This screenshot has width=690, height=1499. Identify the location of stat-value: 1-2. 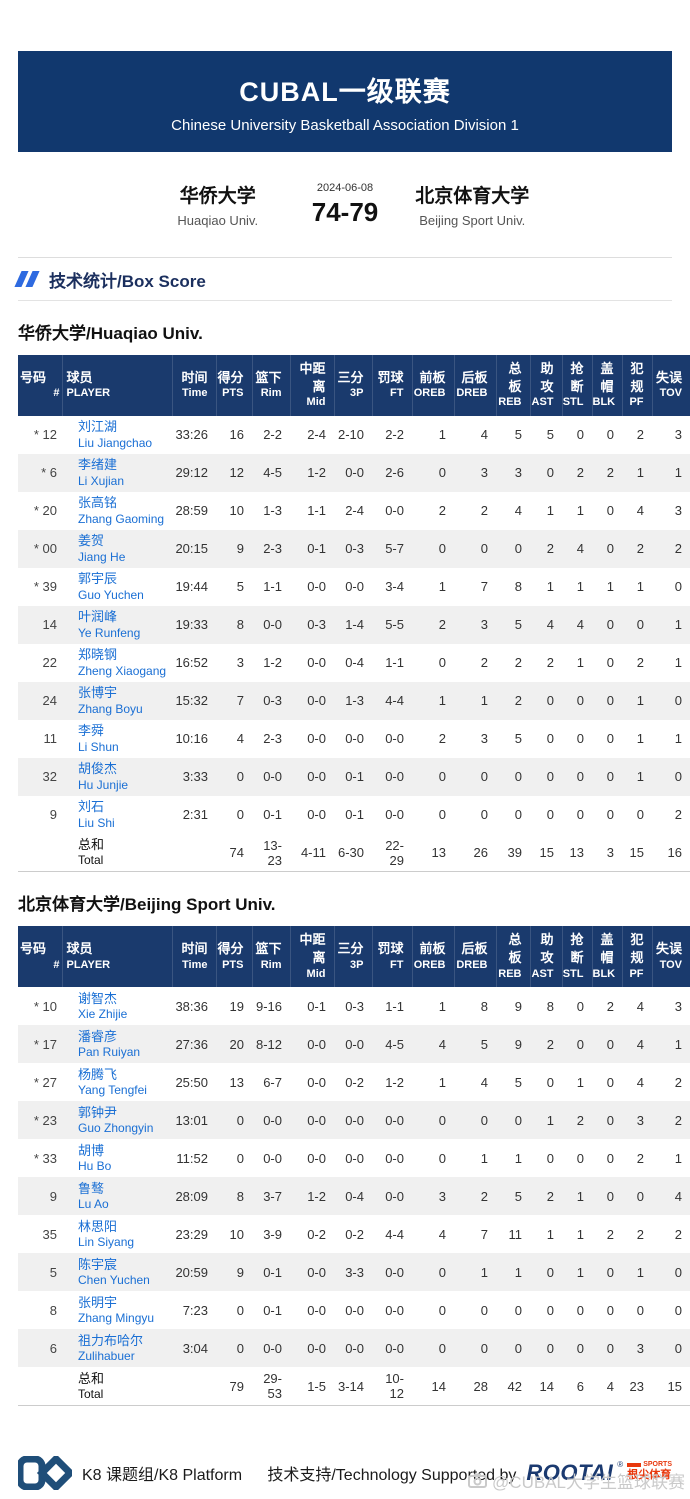
(272, 663).